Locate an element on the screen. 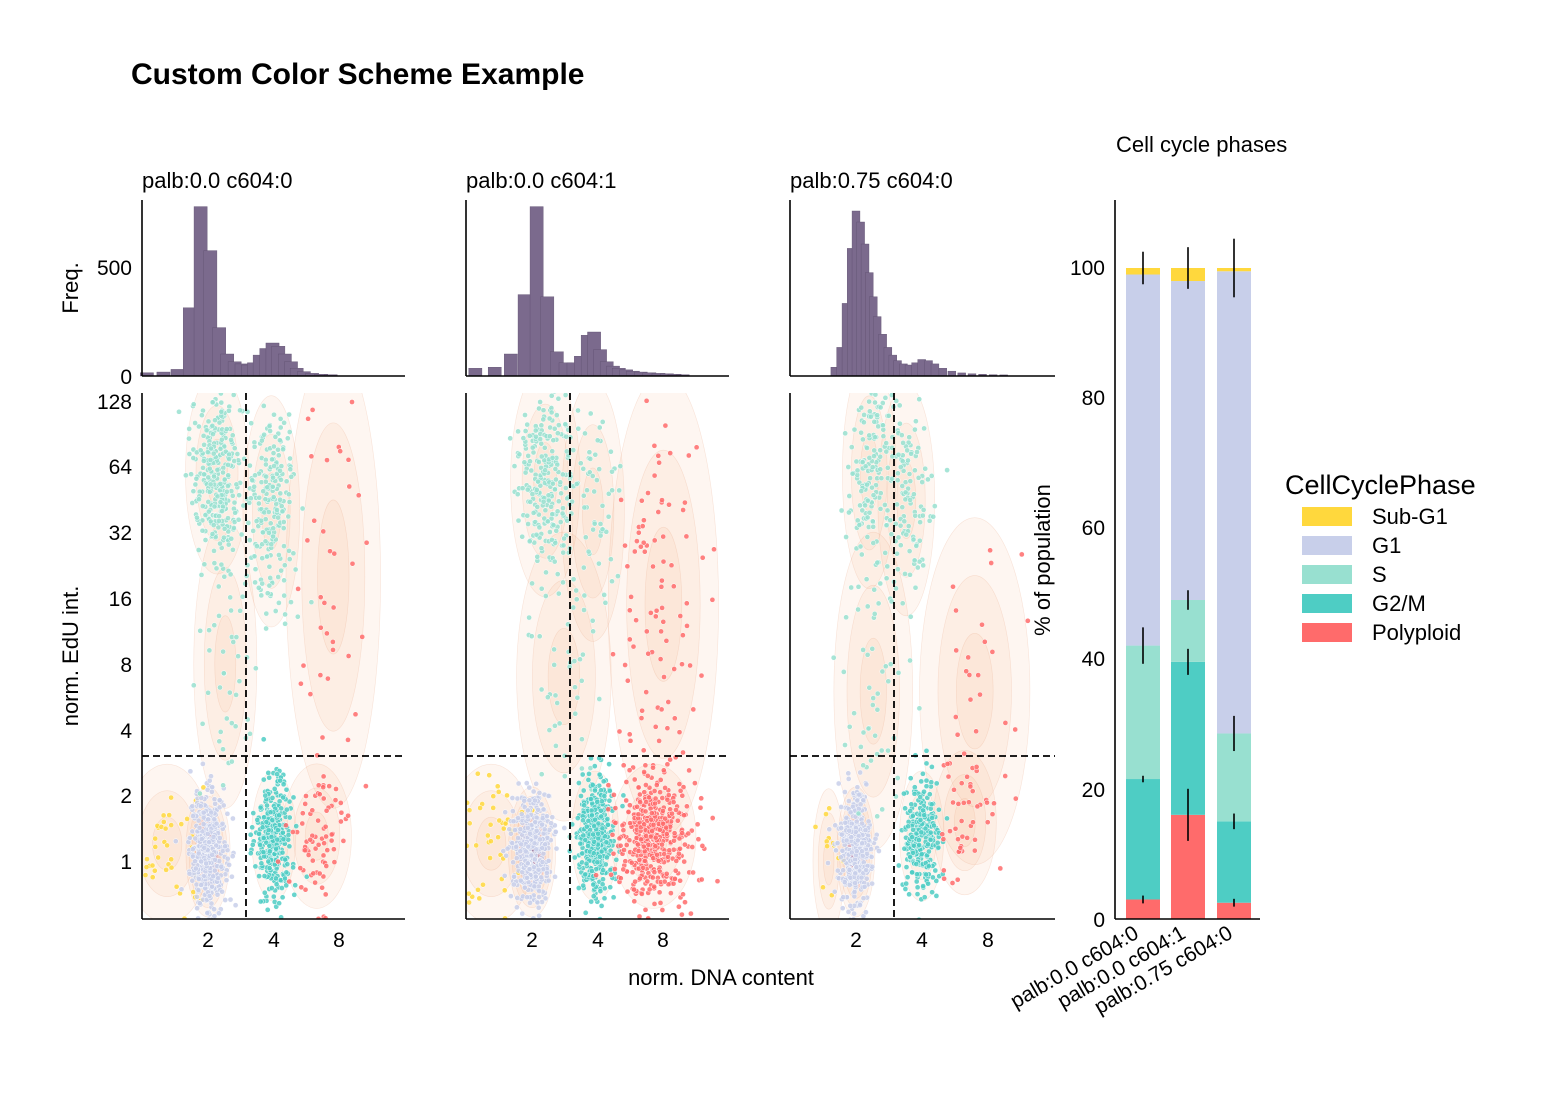 The height and width of the screenshot is (1100, 1560). histogram-ytick-label: 0 is located at coordinates (126, 377).